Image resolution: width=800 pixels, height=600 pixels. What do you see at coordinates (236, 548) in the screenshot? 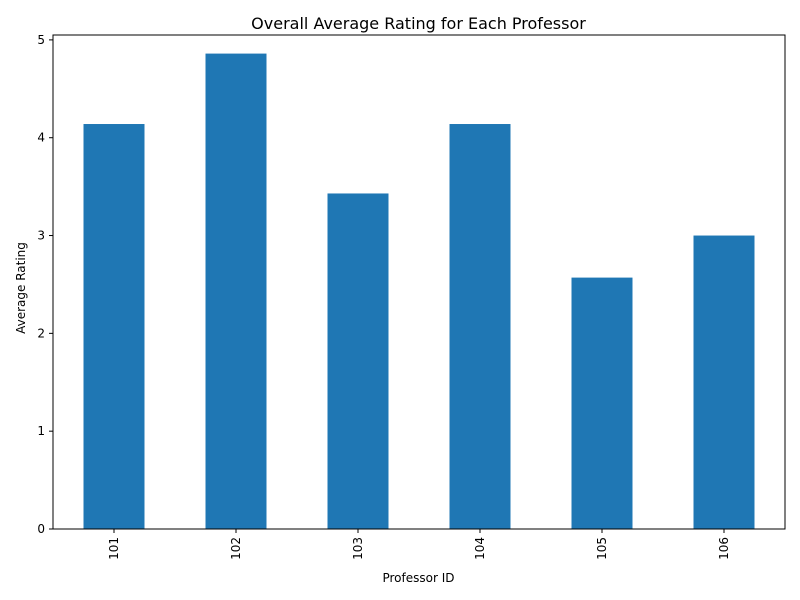
I see `x-tick-label: 102` at bounding box center [236, 548].